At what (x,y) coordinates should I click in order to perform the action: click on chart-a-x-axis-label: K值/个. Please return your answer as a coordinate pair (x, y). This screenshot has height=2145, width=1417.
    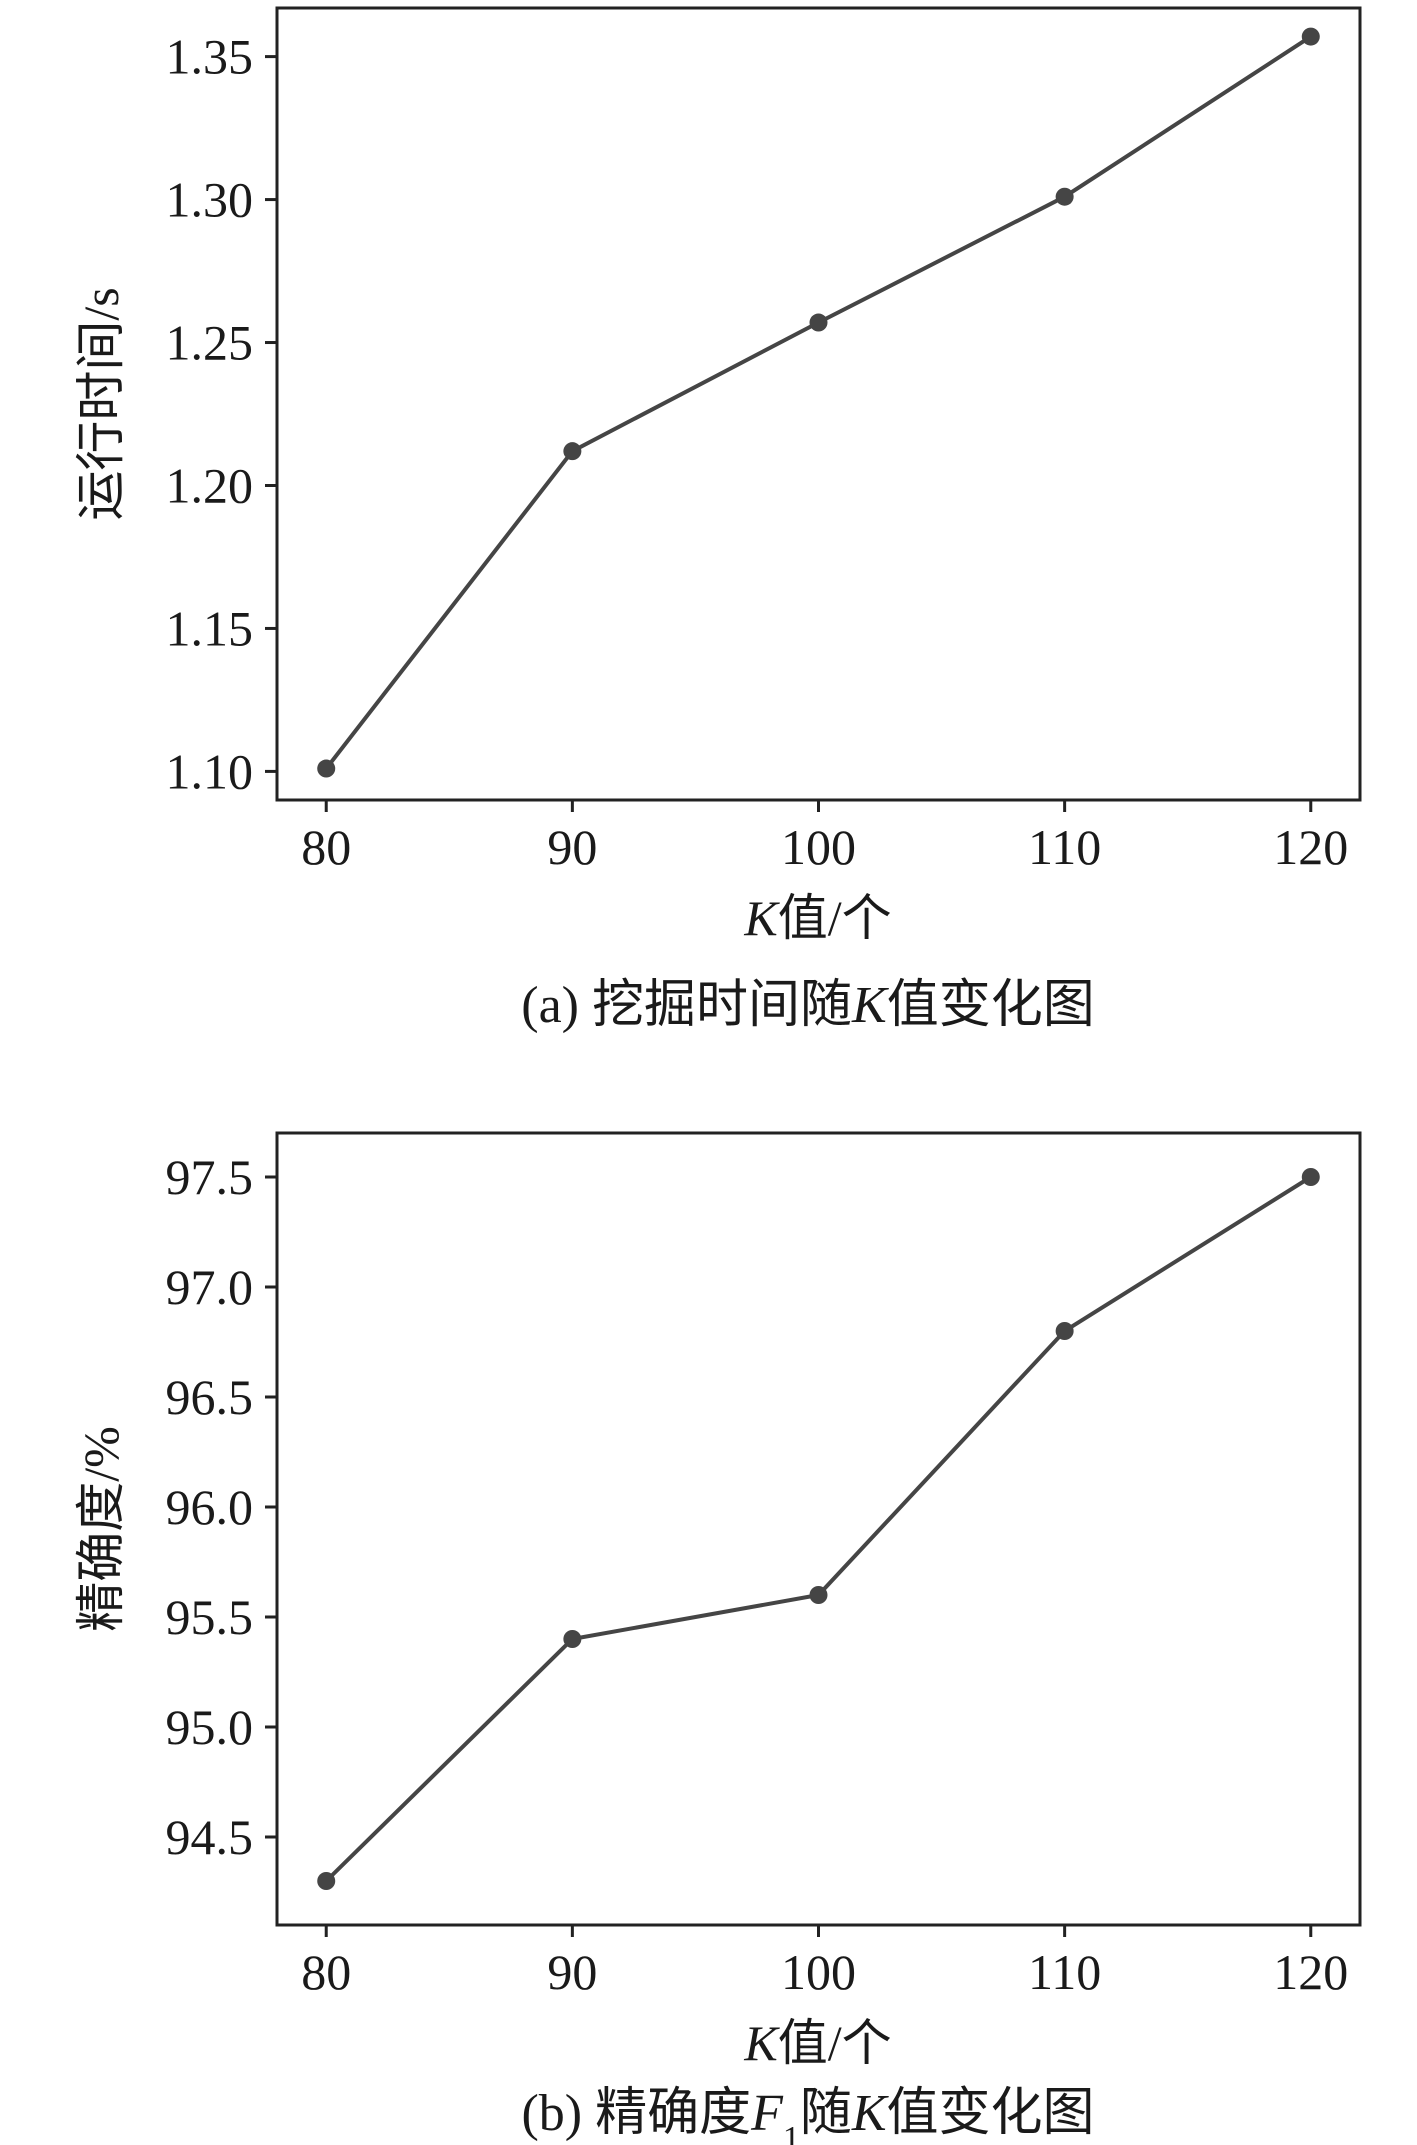
    Looking at the image, I should click on (817, 918).